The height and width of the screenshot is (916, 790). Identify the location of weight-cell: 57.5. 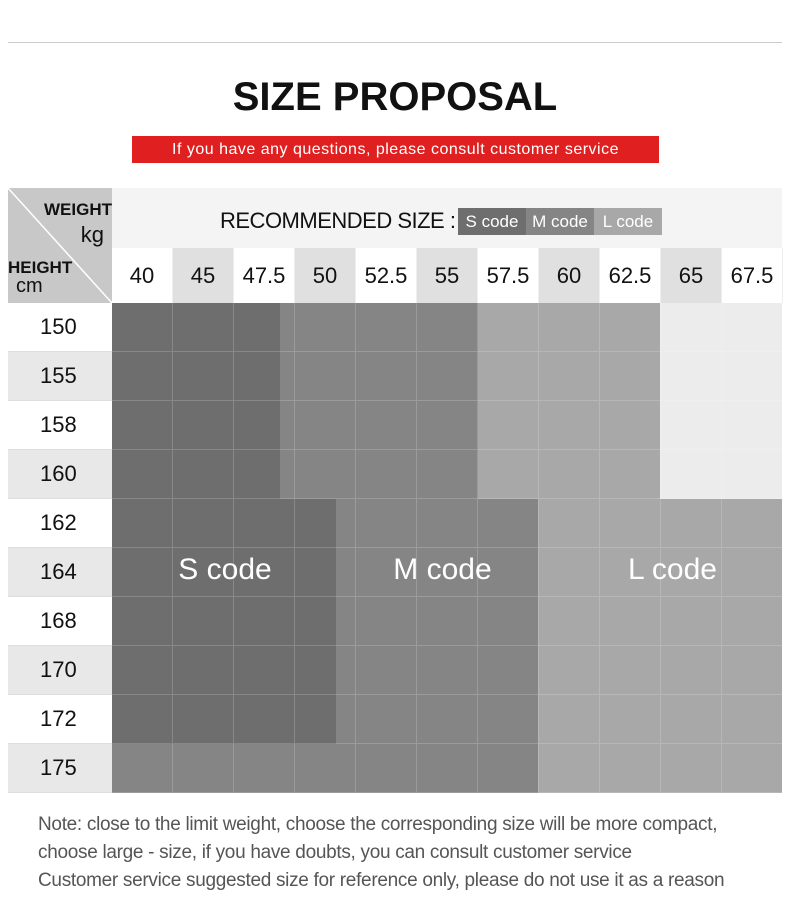
(508, 275).